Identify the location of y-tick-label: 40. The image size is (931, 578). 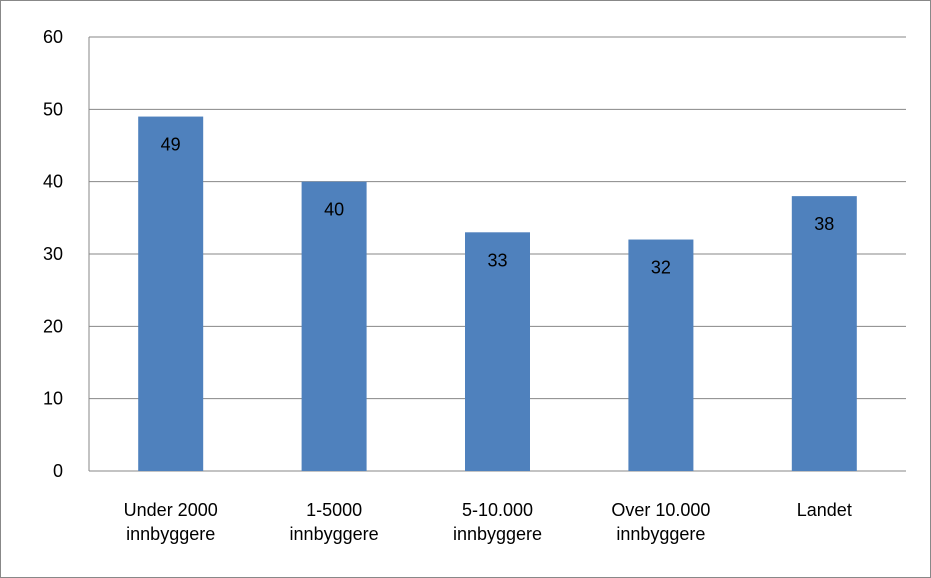
(53, 182).